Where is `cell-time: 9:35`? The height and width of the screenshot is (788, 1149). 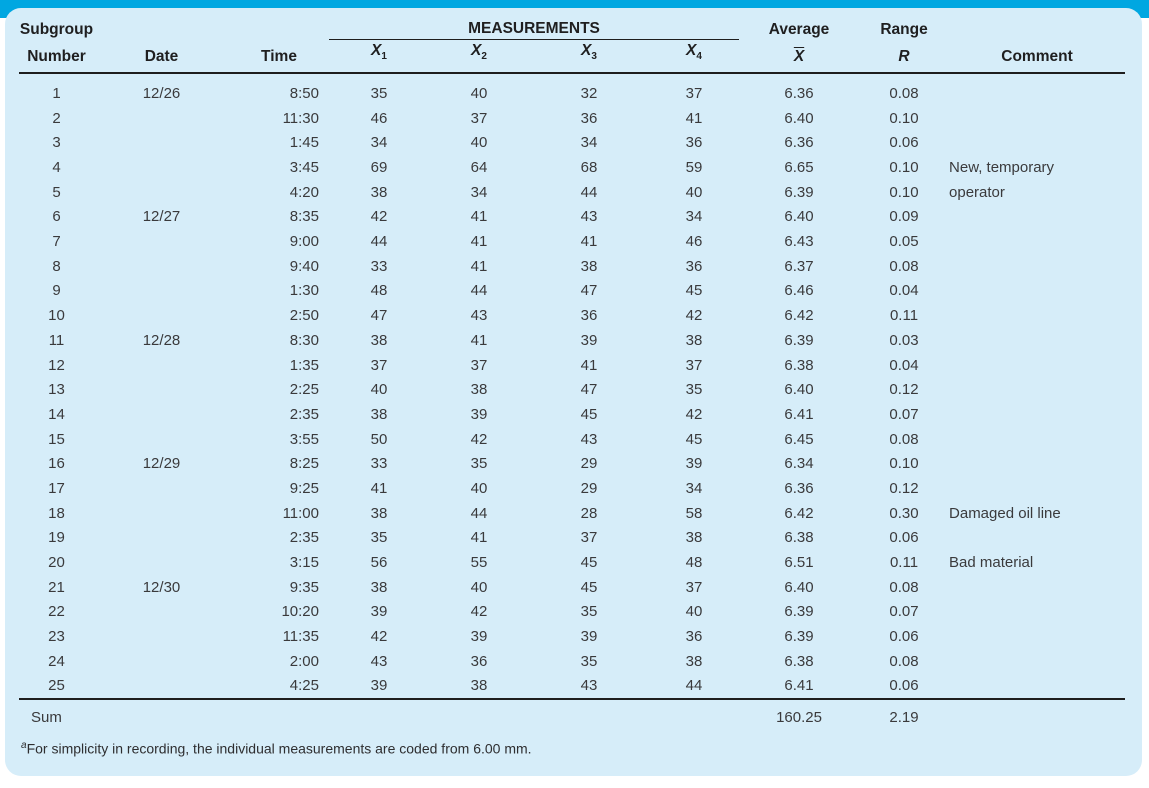 cell-time: 9:35 is located at coordinates (304, 587).